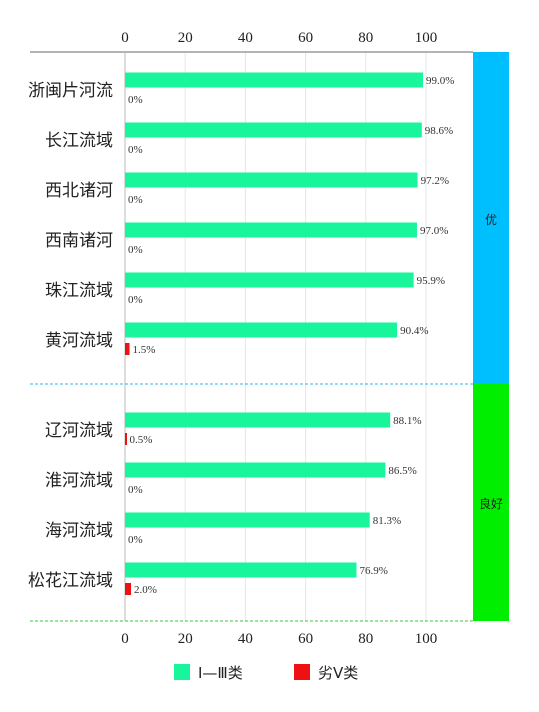 The image size is (539, 712). Describe the element at coordinates (125, 639) in the screenshot. I see `bottom-tick-label: 0` at that location.